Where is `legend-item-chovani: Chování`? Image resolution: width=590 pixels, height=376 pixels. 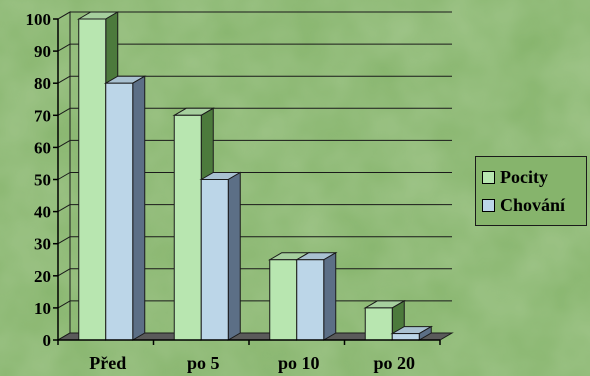
legend-item-chovani: Chování is located at coordinates (531, 205).